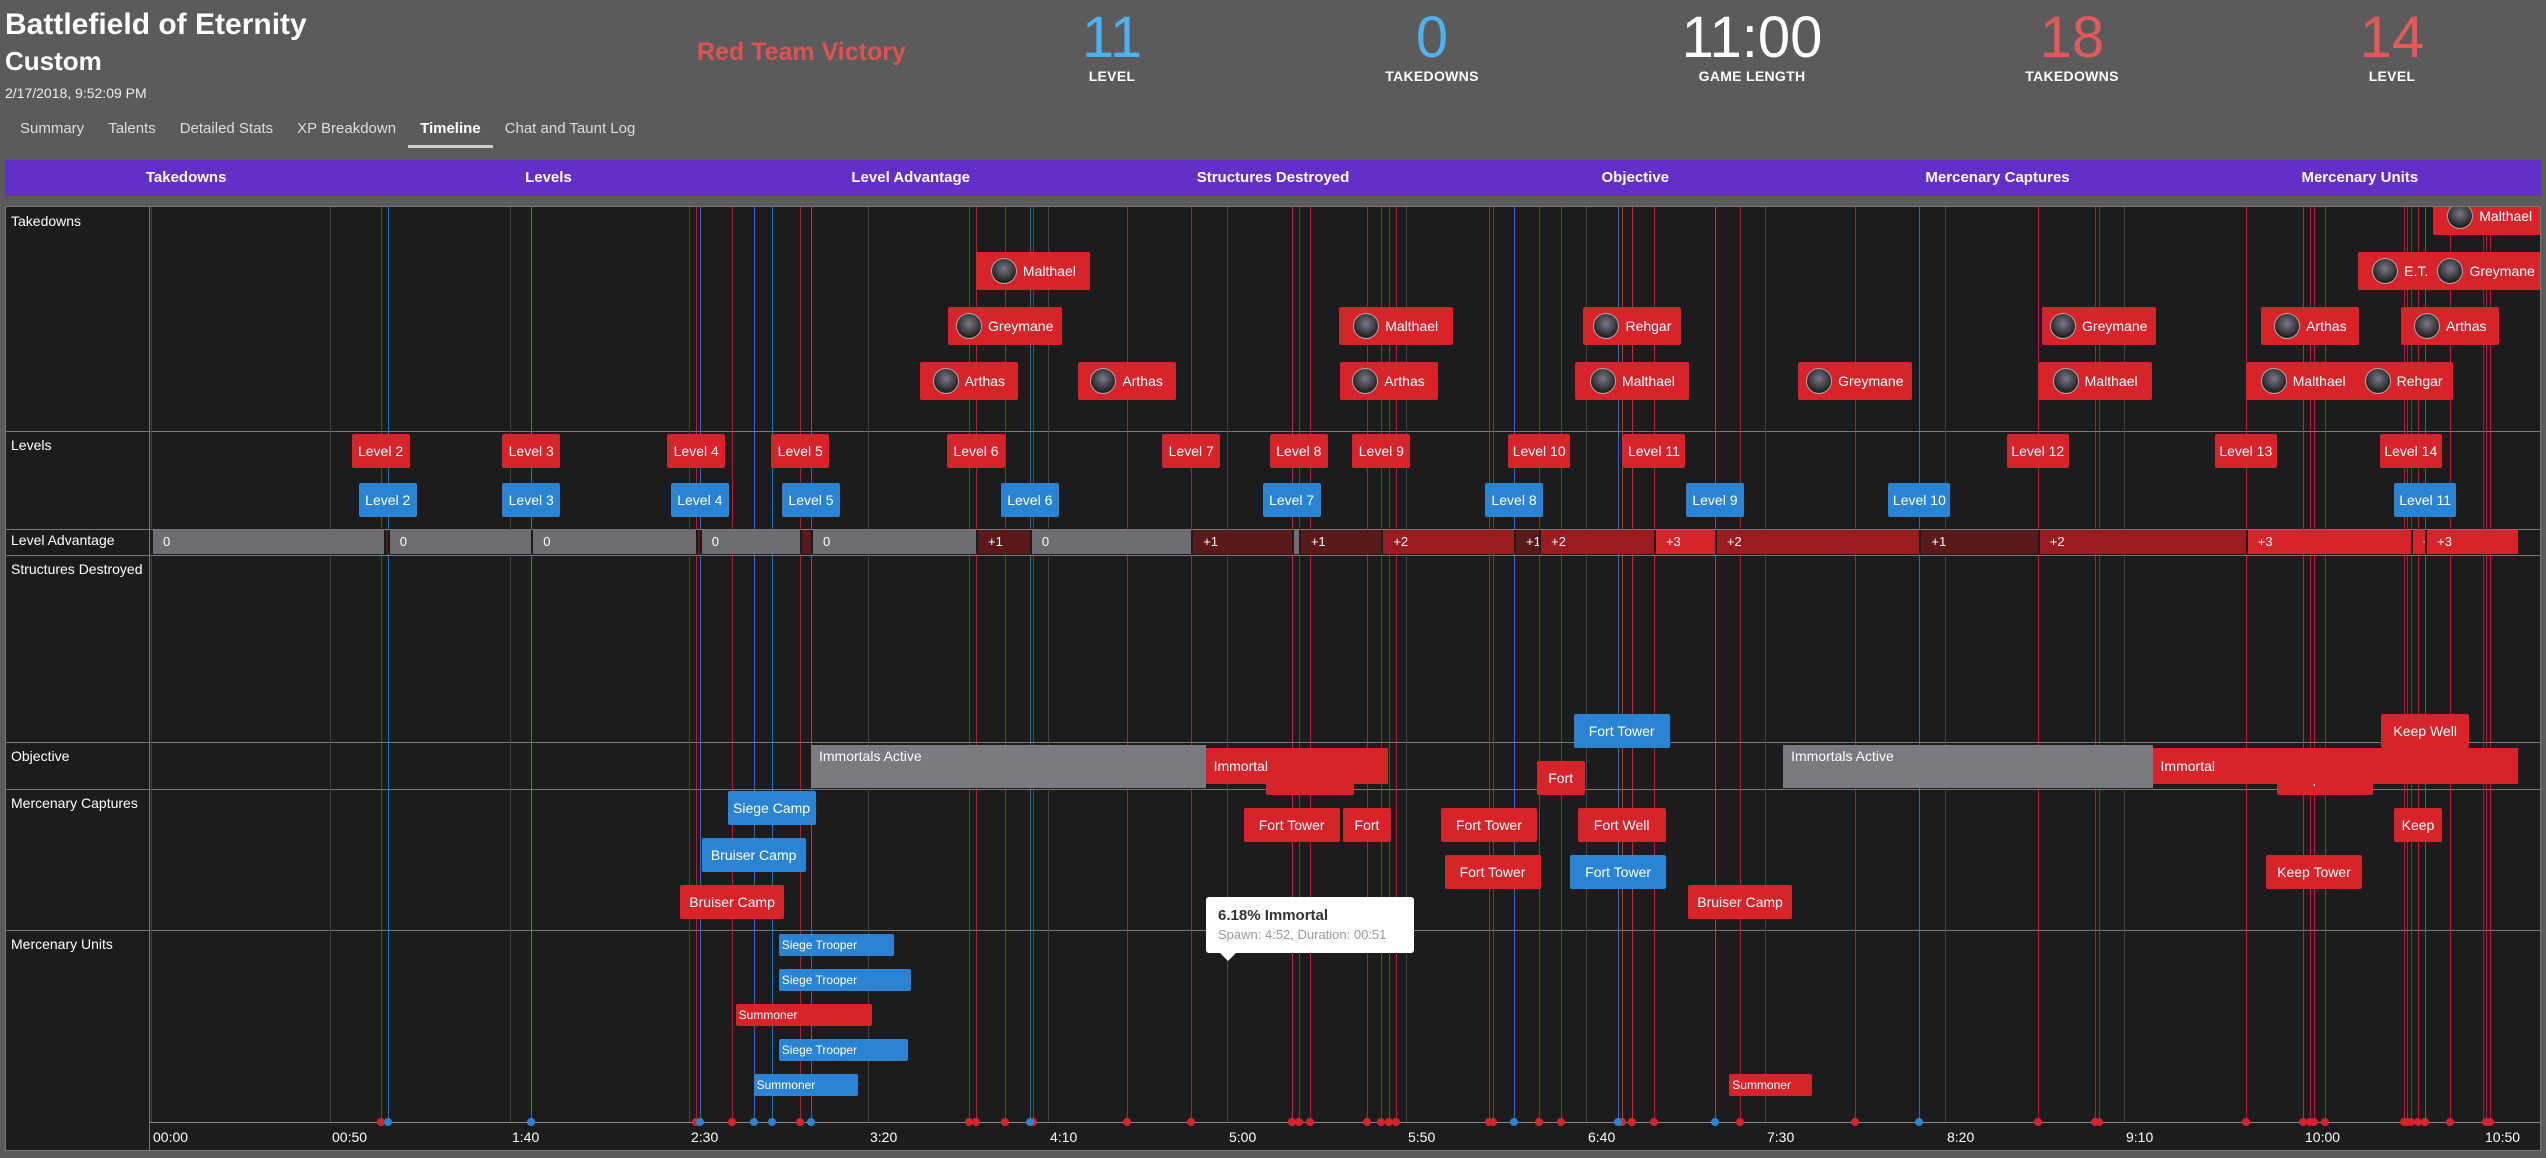 The image size is (2546, 1158). Describe the element at coordinates (347, 128) in the screenshot. I see `tab-xp-breakdown: XP Breakdown` at that location.